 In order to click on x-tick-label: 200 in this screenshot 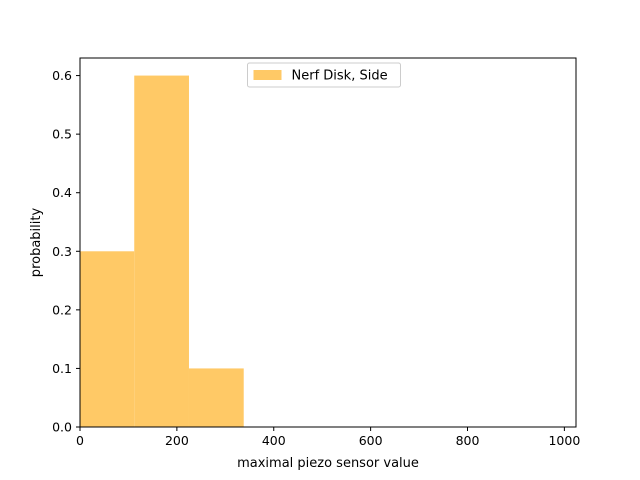, I will do `click(177, 440)`.